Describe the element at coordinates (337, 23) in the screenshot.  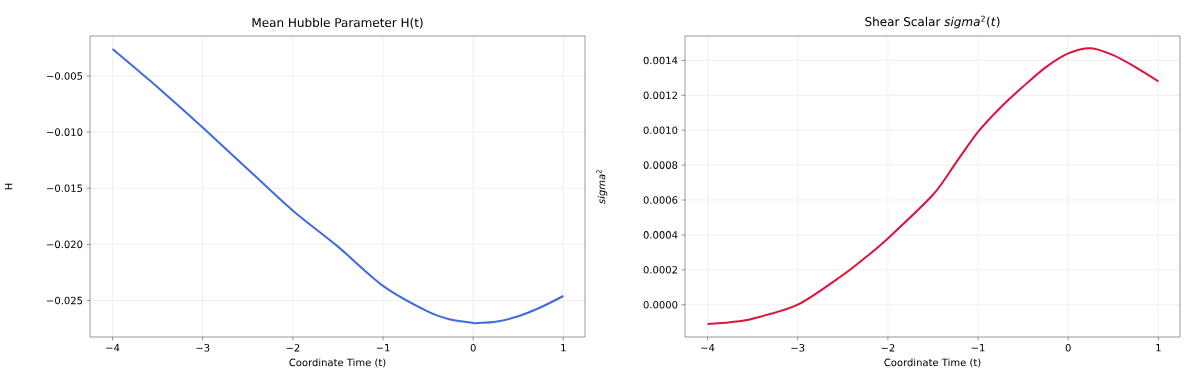
I see `chart-title: Mean Hubble Parameter H(t)` at that location.